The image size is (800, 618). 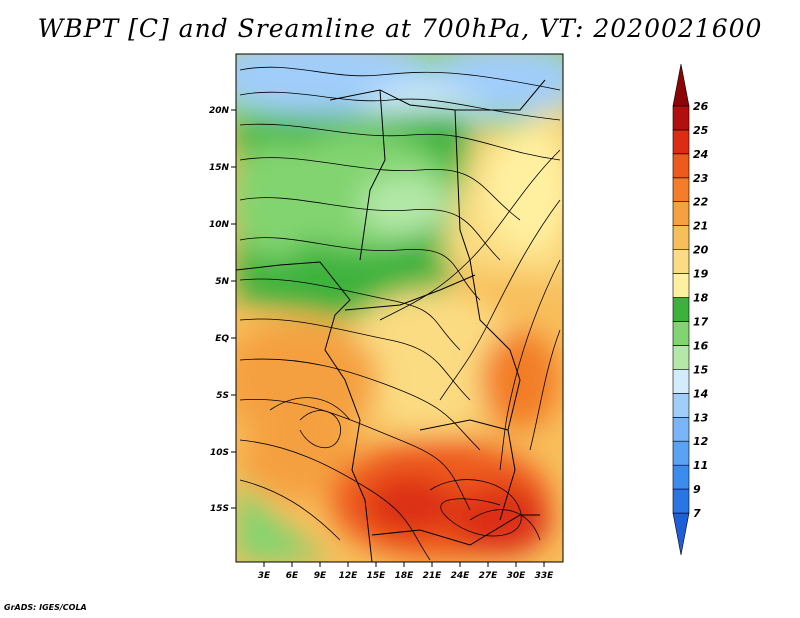 What do you see at coordinates (701, 130) in the screenshot?
I see `colorbar-label: 25` at bounding box center [701, 130].